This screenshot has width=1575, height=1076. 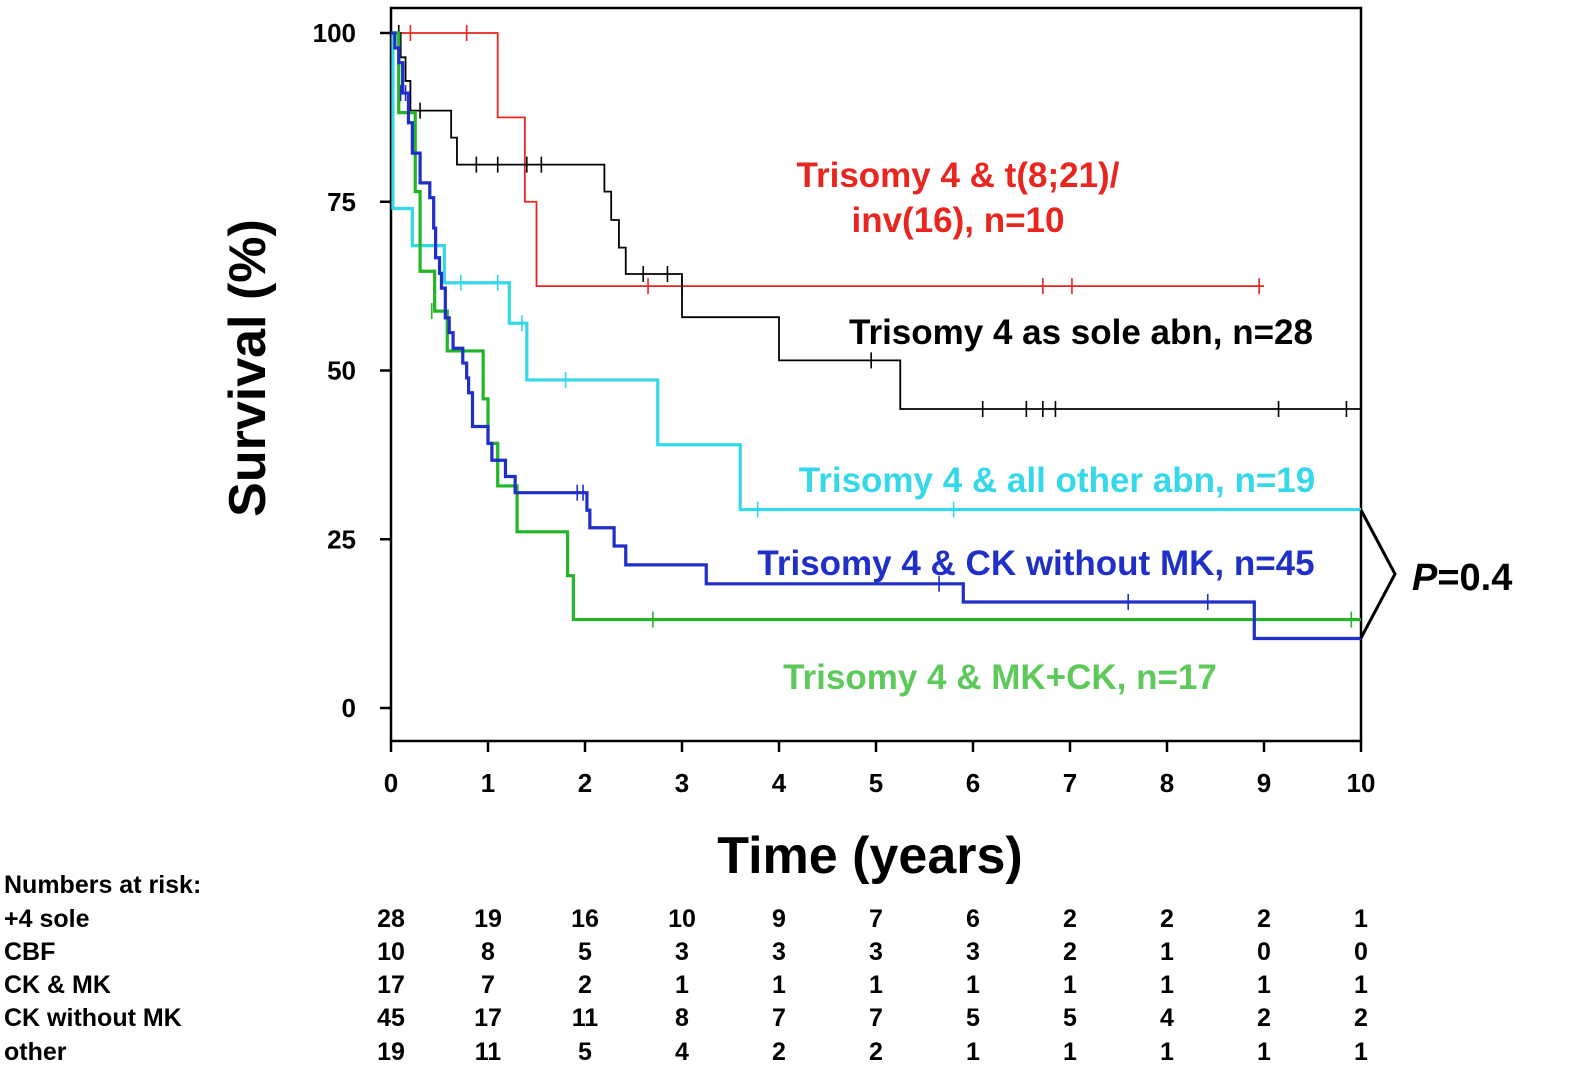 What do you see at coordinates (334, 33) in the screenshot?
I see `y-tick-label: 100` at bounding box center [334, 33].